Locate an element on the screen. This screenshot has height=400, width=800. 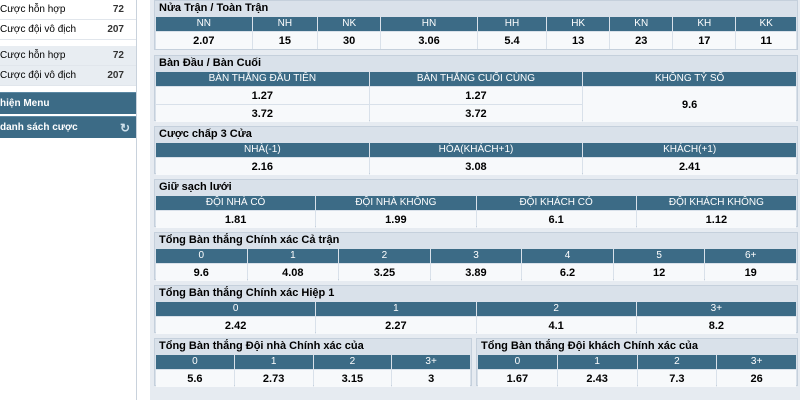
sidebar-item-label: Cược hỗn hợp is located at coordinates (33, 9).